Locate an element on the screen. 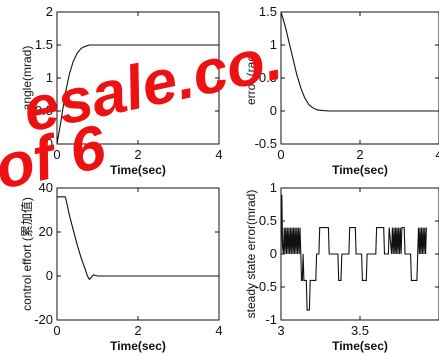  panel-1-ytick-label: 1.5 is located at coordinates (44, 44).